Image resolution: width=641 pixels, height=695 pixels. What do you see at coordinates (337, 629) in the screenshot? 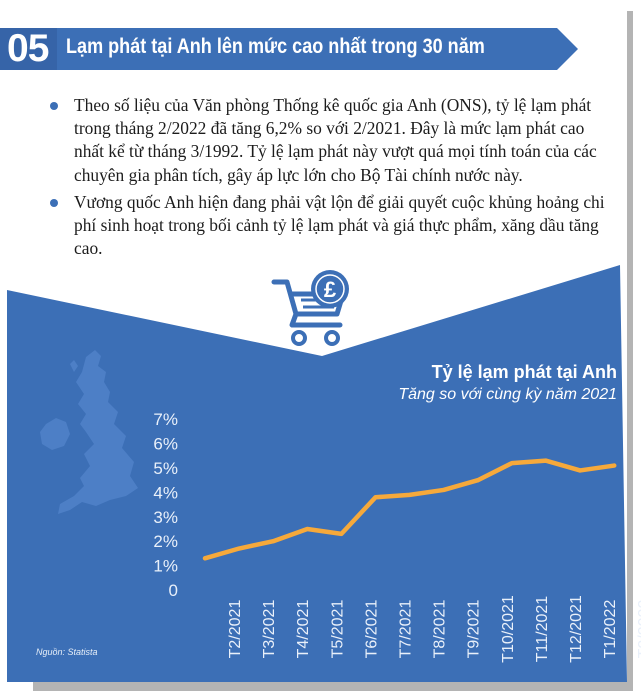
I see `x-tick-label: T5/2021` at bounding box center [337, 629].